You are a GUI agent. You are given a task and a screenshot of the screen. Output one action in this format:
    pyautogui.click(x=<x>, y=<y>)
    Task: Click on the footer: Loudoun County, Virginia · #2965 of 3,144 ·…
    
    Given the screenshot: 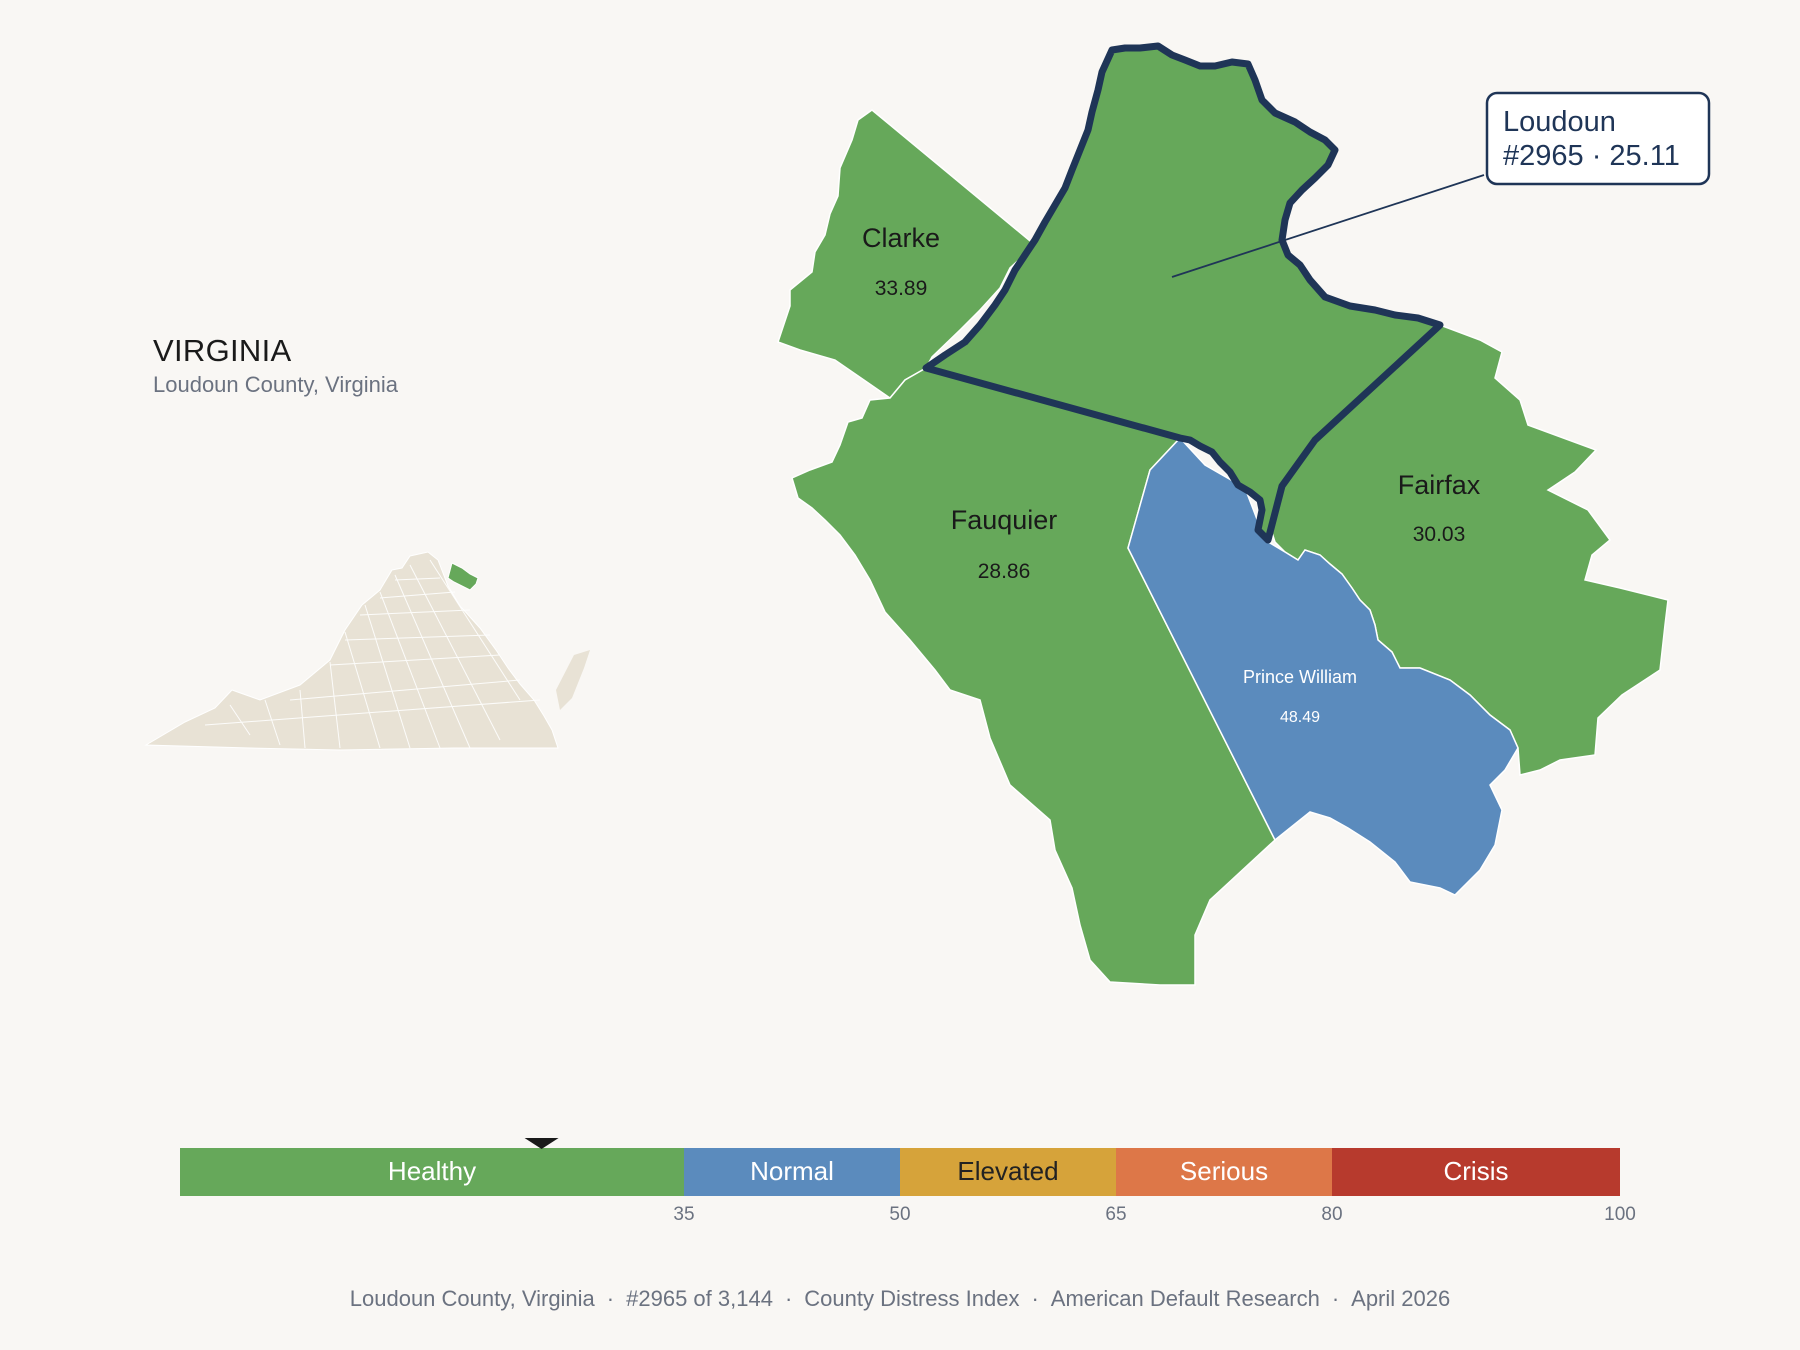 What is the action you would take?
    pyautogui.click(x=900, y=1299)
    